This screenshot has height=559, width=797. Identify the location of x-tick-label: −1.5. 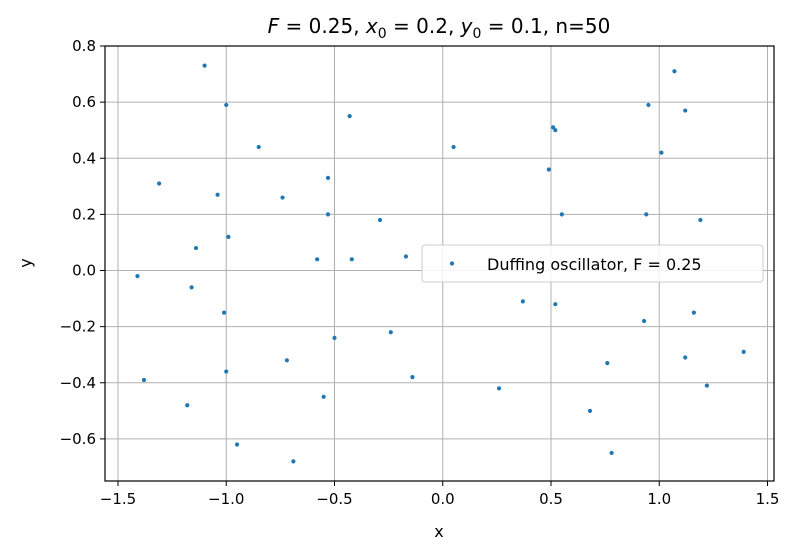
(118, 499).